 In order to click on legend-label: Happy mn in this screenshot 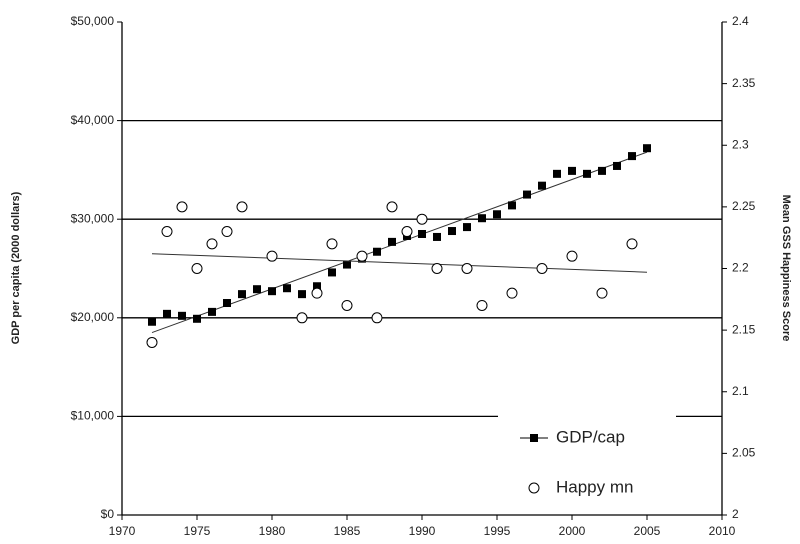, I will do `click(594, 486)`.